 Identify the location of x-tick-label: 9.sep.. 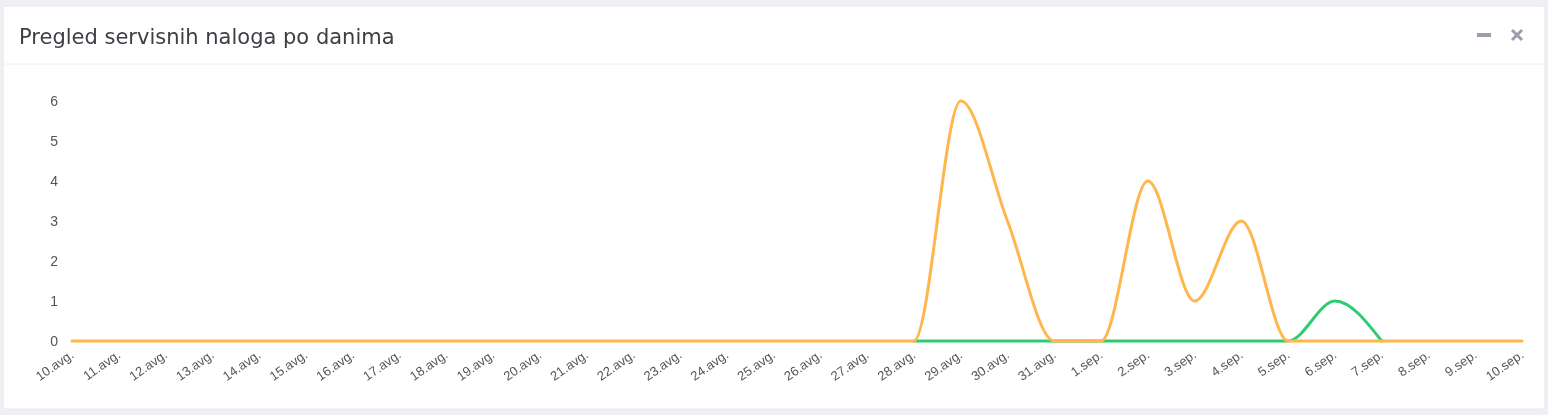
(1460, 363).